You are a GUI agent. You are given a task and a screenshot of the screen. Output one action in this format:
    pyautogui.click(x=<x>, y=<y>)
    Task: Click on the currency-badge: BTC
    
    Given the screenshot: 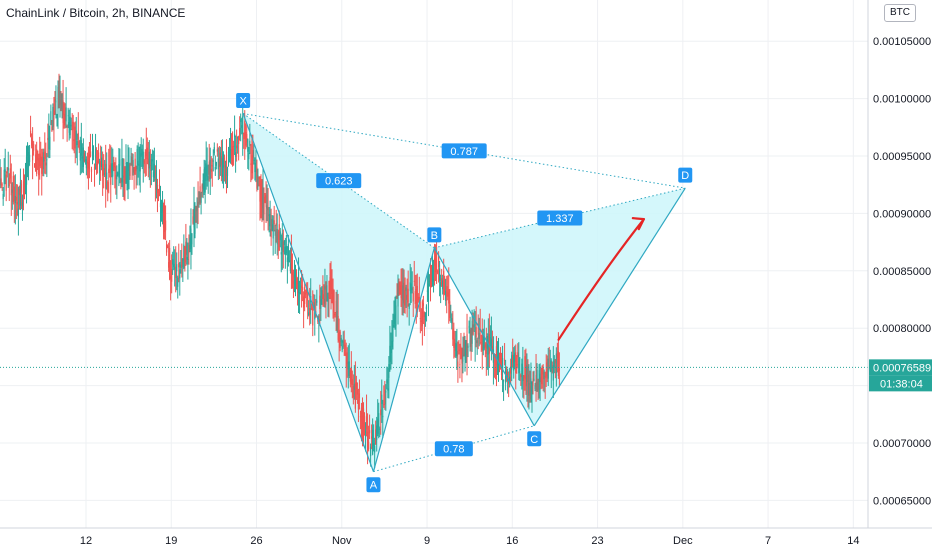 What is the action you would take?
    pyautogui.click(x=900, y=13)
    